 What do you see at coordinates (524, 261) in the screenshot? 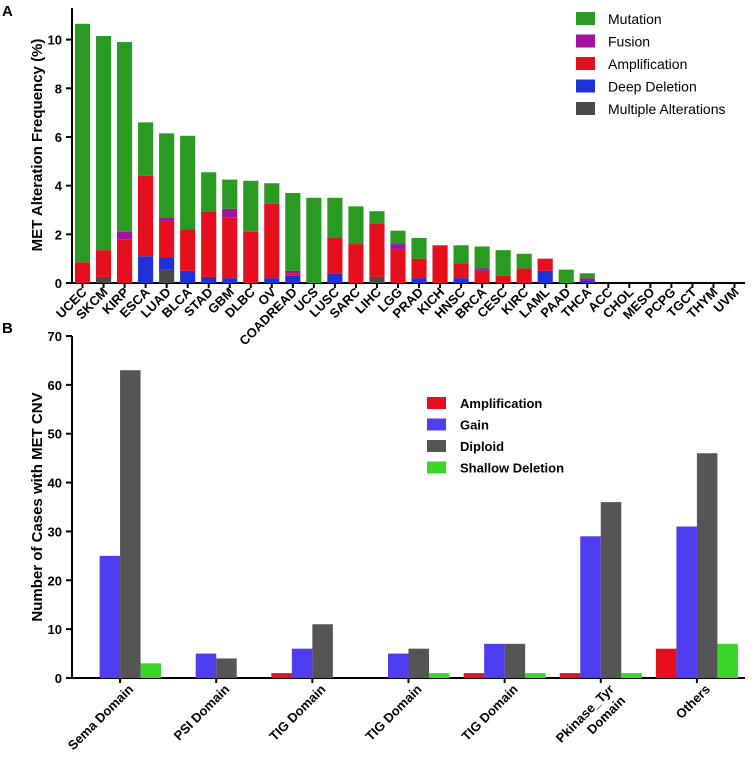
I see `bar-kirc-mutation` at bounding box center [524, 261].